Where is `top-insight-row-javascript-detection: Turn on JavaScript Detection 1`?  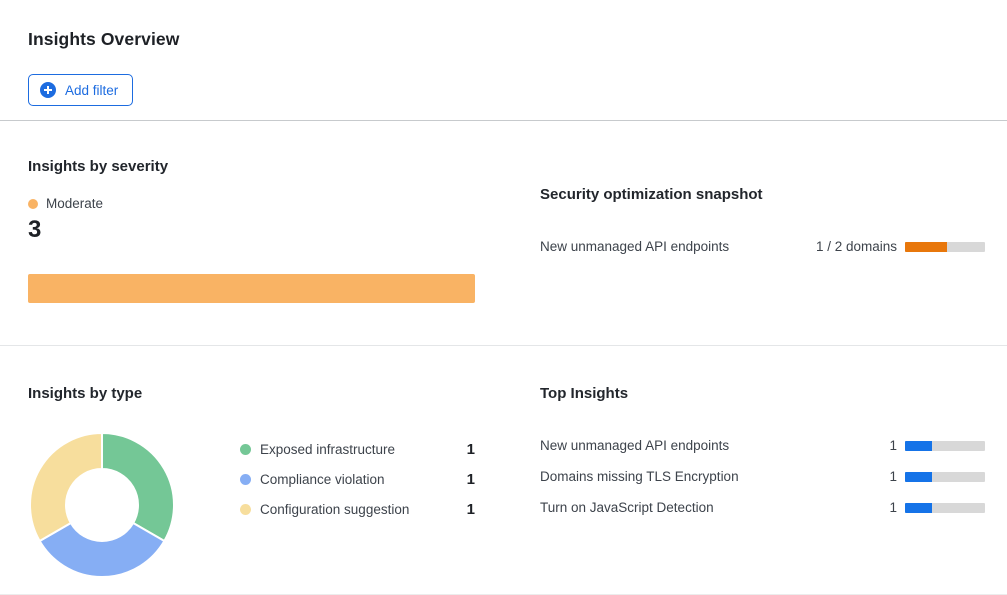 top-insight-row-javascript-detection: Turn on JavaScript Detection 1 is located at coordinates (762, 507).